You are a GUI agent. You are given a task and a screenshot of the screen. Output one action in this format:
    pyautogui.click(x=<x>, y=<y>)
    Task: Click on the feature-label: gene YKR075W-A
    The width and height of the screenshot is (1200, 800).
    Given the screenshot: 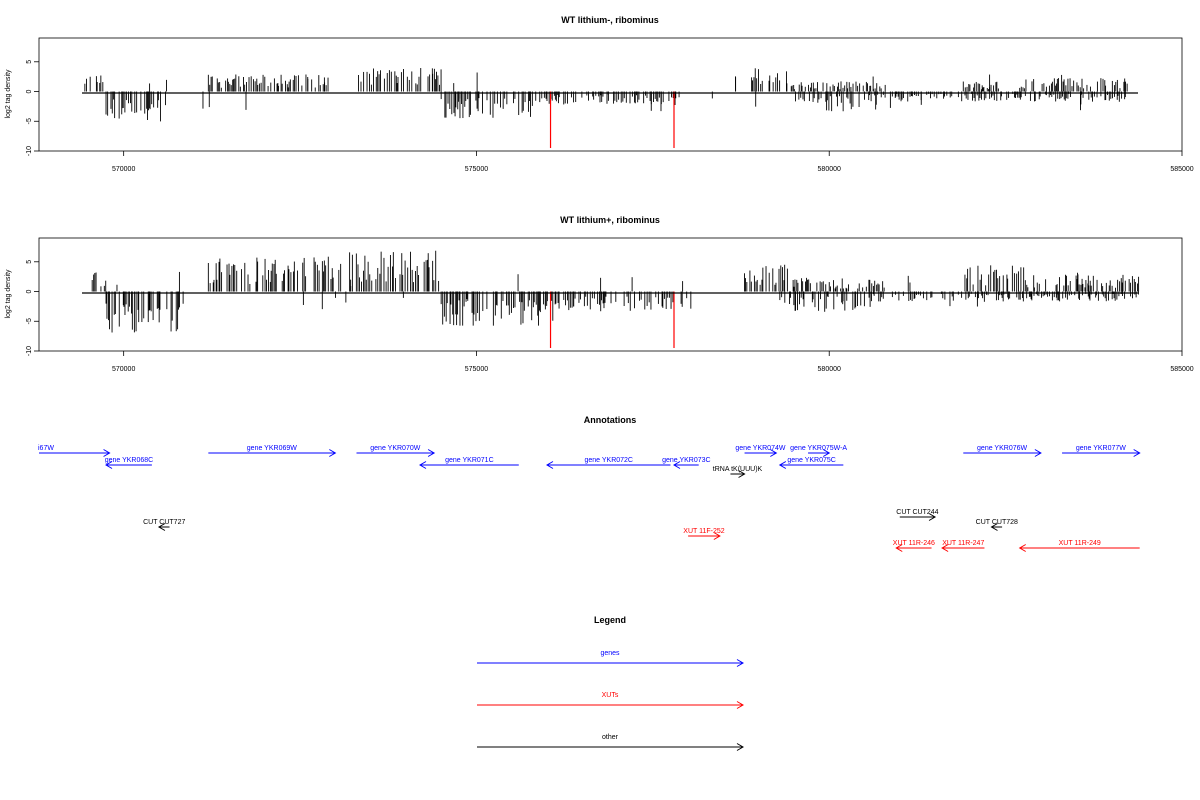 What is the action you would take?
    pyautogui.click(x=818, y=448)
    